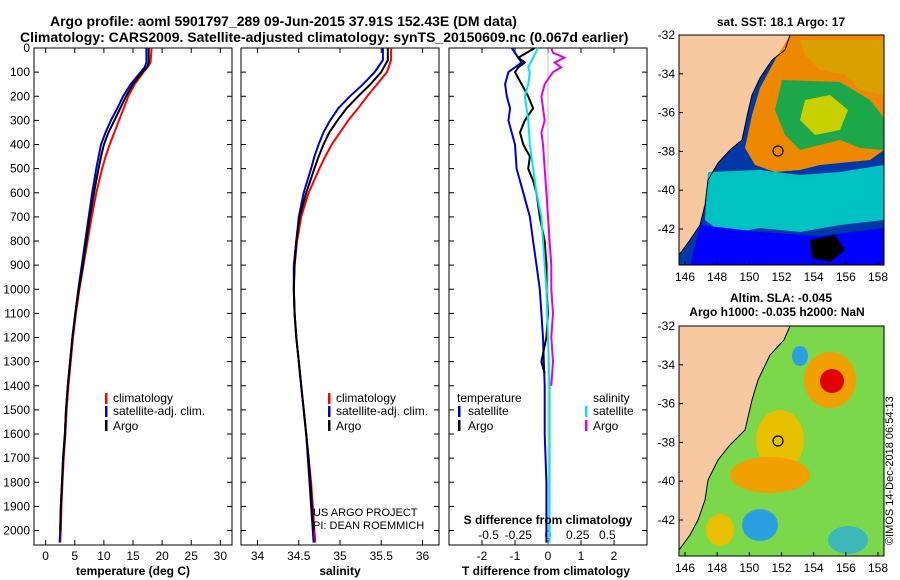 This screenshot has width=900, height=580. What do you see at coordinates (16, 531) in the screenshot?
I see `depth-tick-label: 2000` at bounding box center [16, 531].